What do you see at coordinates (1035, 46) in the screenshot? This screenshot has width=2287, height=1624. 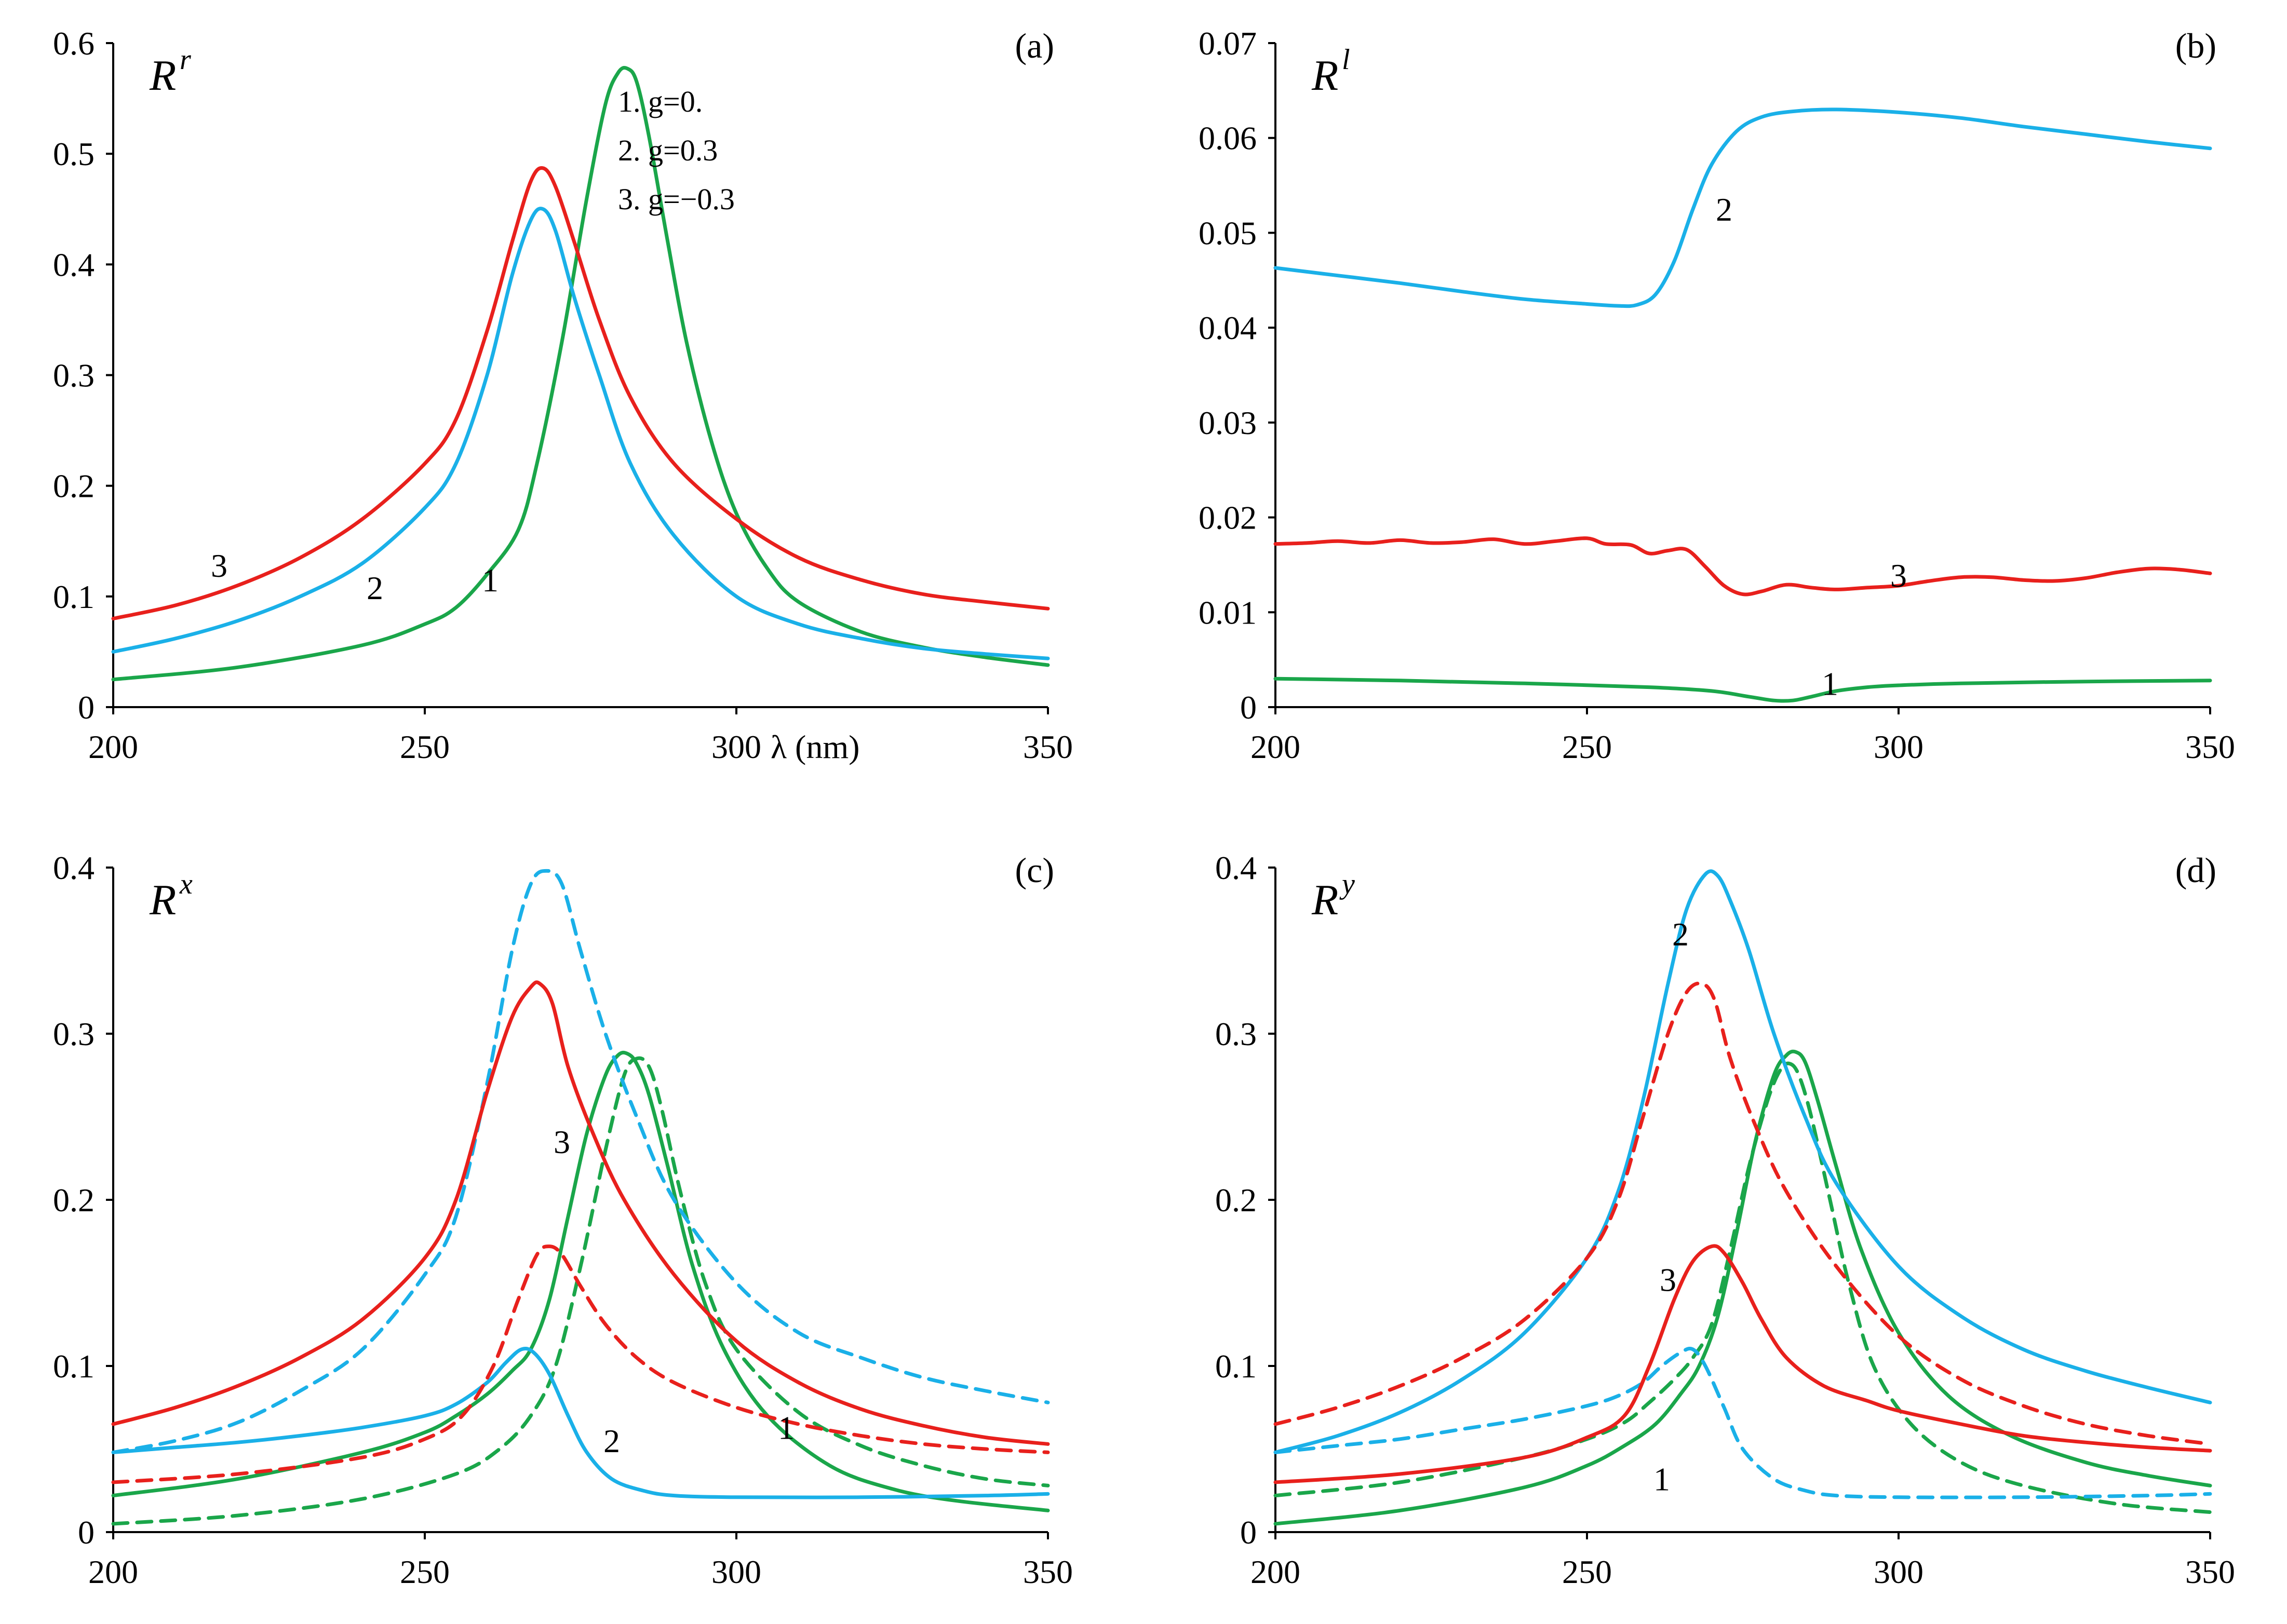 I see `panel-label: (a)` at bounding box center [1035, 46].